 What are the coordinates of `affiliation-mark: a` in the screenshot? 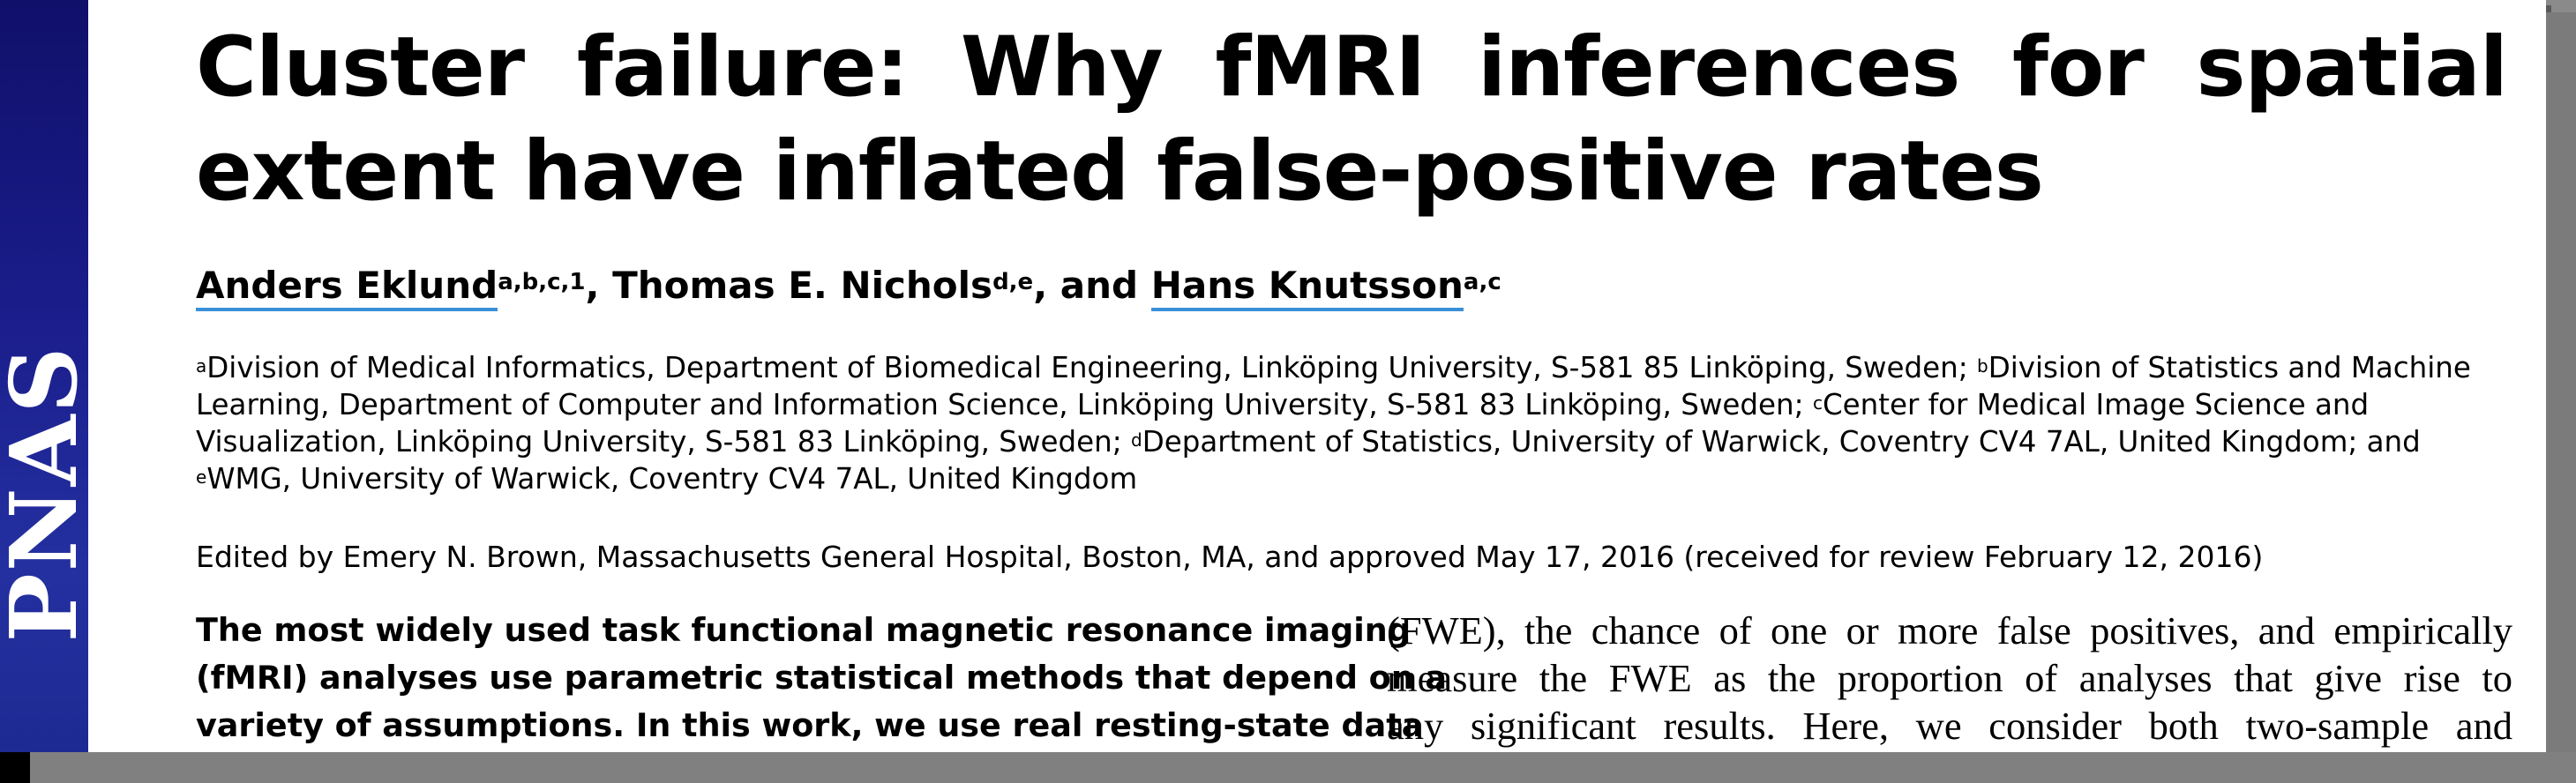 It's located at (202, 366).